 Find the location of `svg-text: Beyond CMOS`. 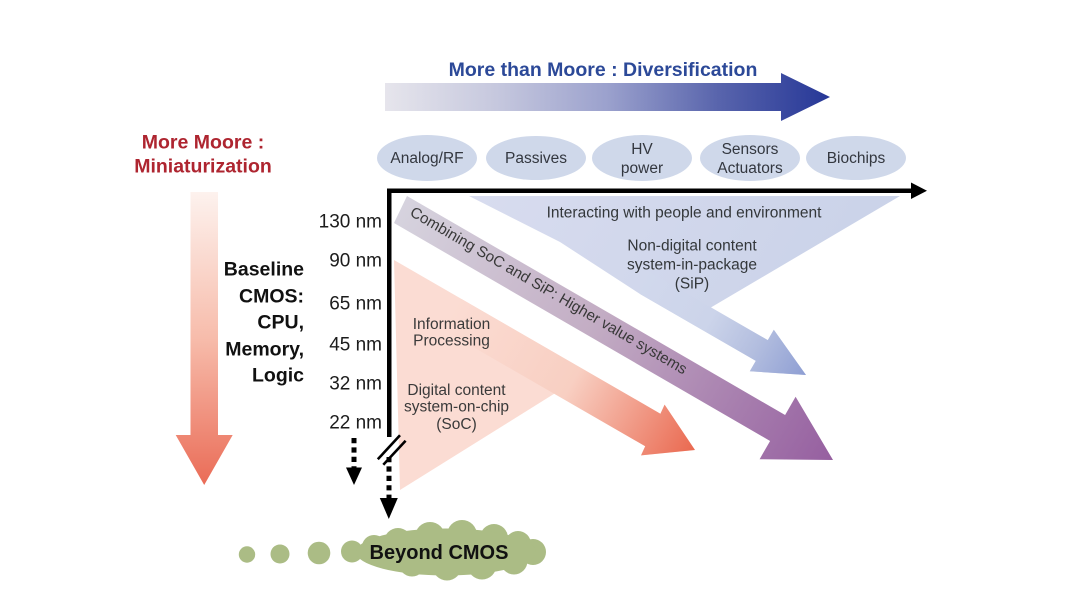

svg-text: Beyond CMOS is located at coordinates (439, 553).